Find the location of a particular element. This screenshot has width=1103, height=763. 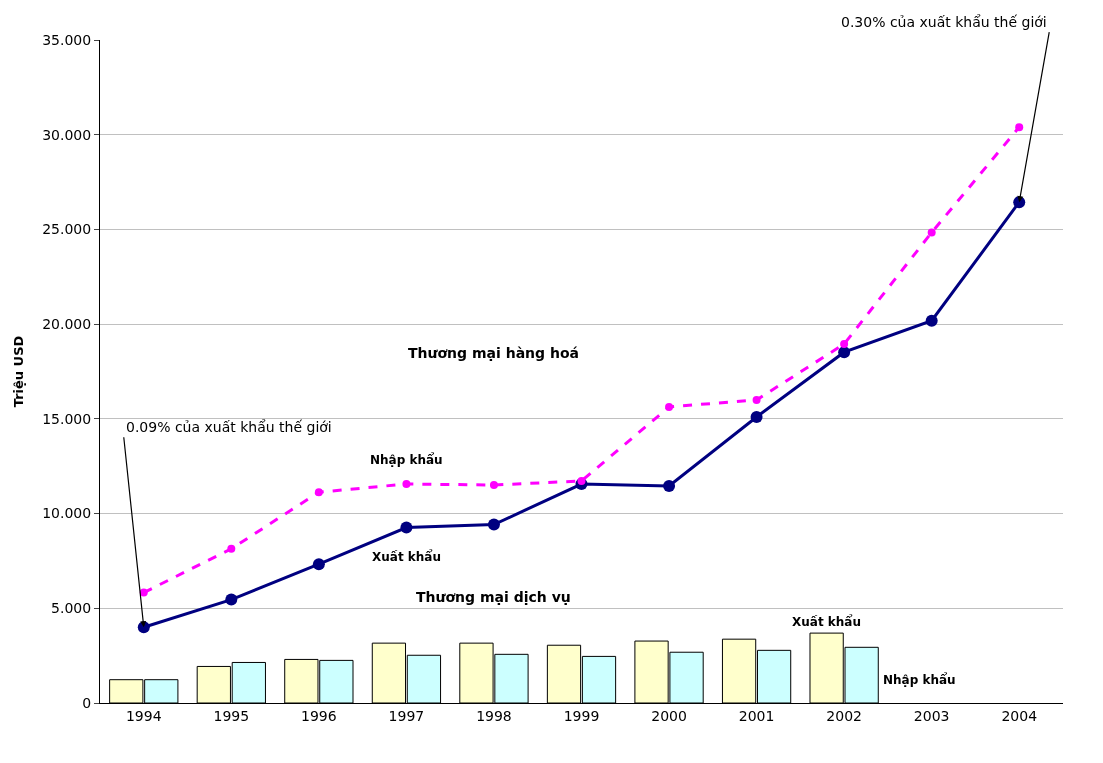

x-tick-label: 2001 is located at coordinates (756, 715).